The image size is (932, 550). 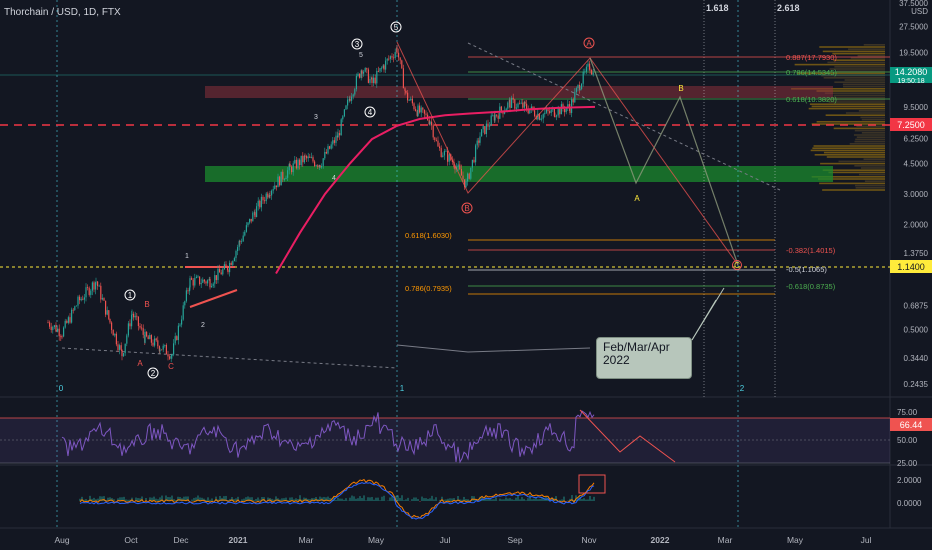 What do you see at coordinates (171, 366) in the screenshot?
I see `wave-label: C` at bounding box center [171, 366].